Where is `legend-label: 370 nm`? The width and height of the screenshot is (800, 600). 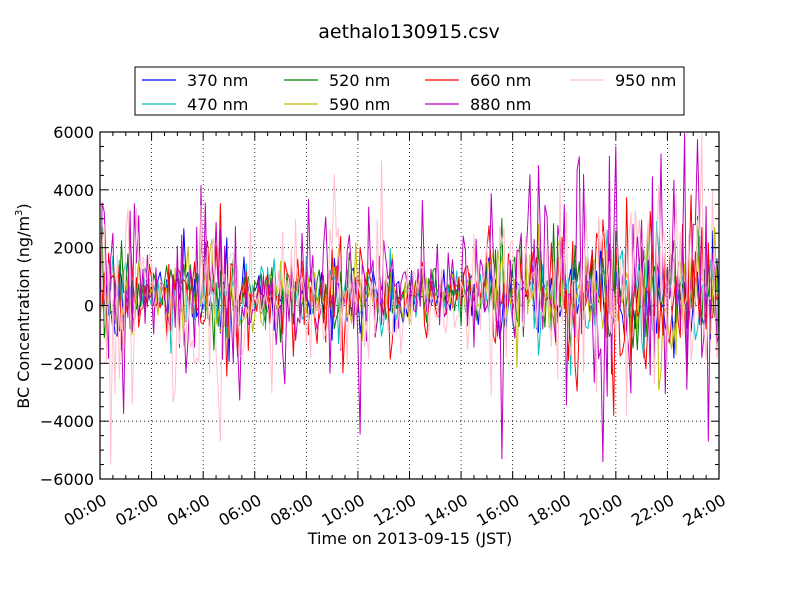
legend-label: 370 nm is located at coordinates (217, 80).